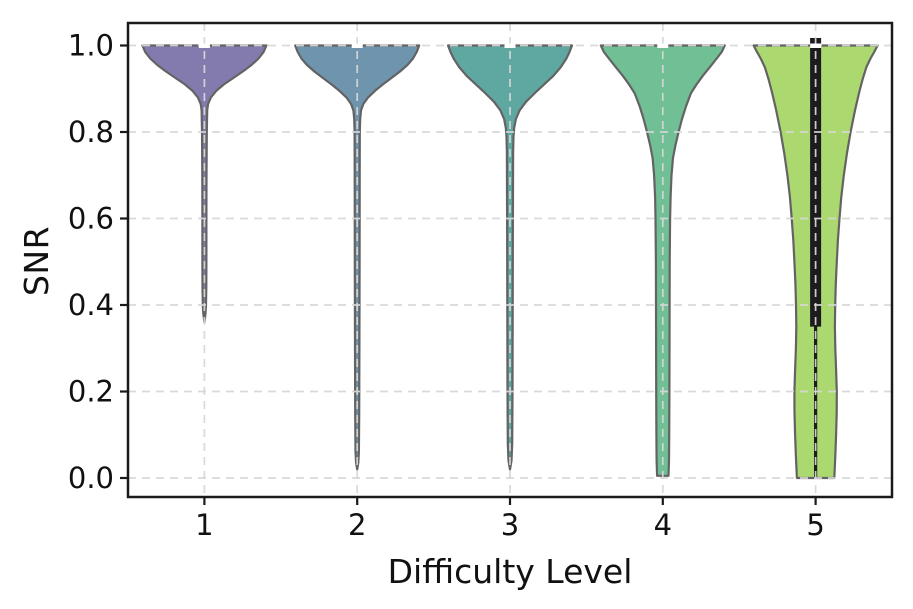 The height and width of the screenshot is (609, 913). What do you see at coordinates (204, 525) in the screenshot?
I see `x-tick-label-1: 1` at bounding box center [204, 525].